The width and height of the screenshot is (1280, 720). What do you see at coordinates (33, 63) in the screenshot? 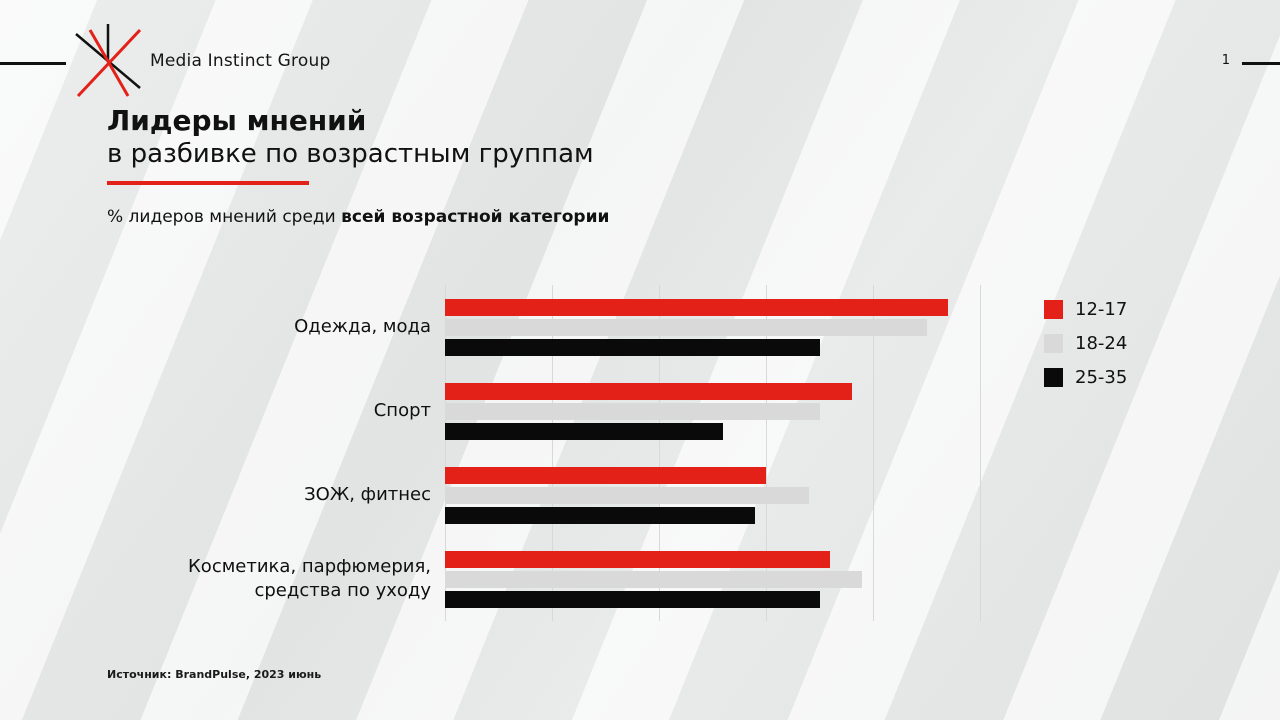
I see `header-left-rule` at bounding box center [33, 63].